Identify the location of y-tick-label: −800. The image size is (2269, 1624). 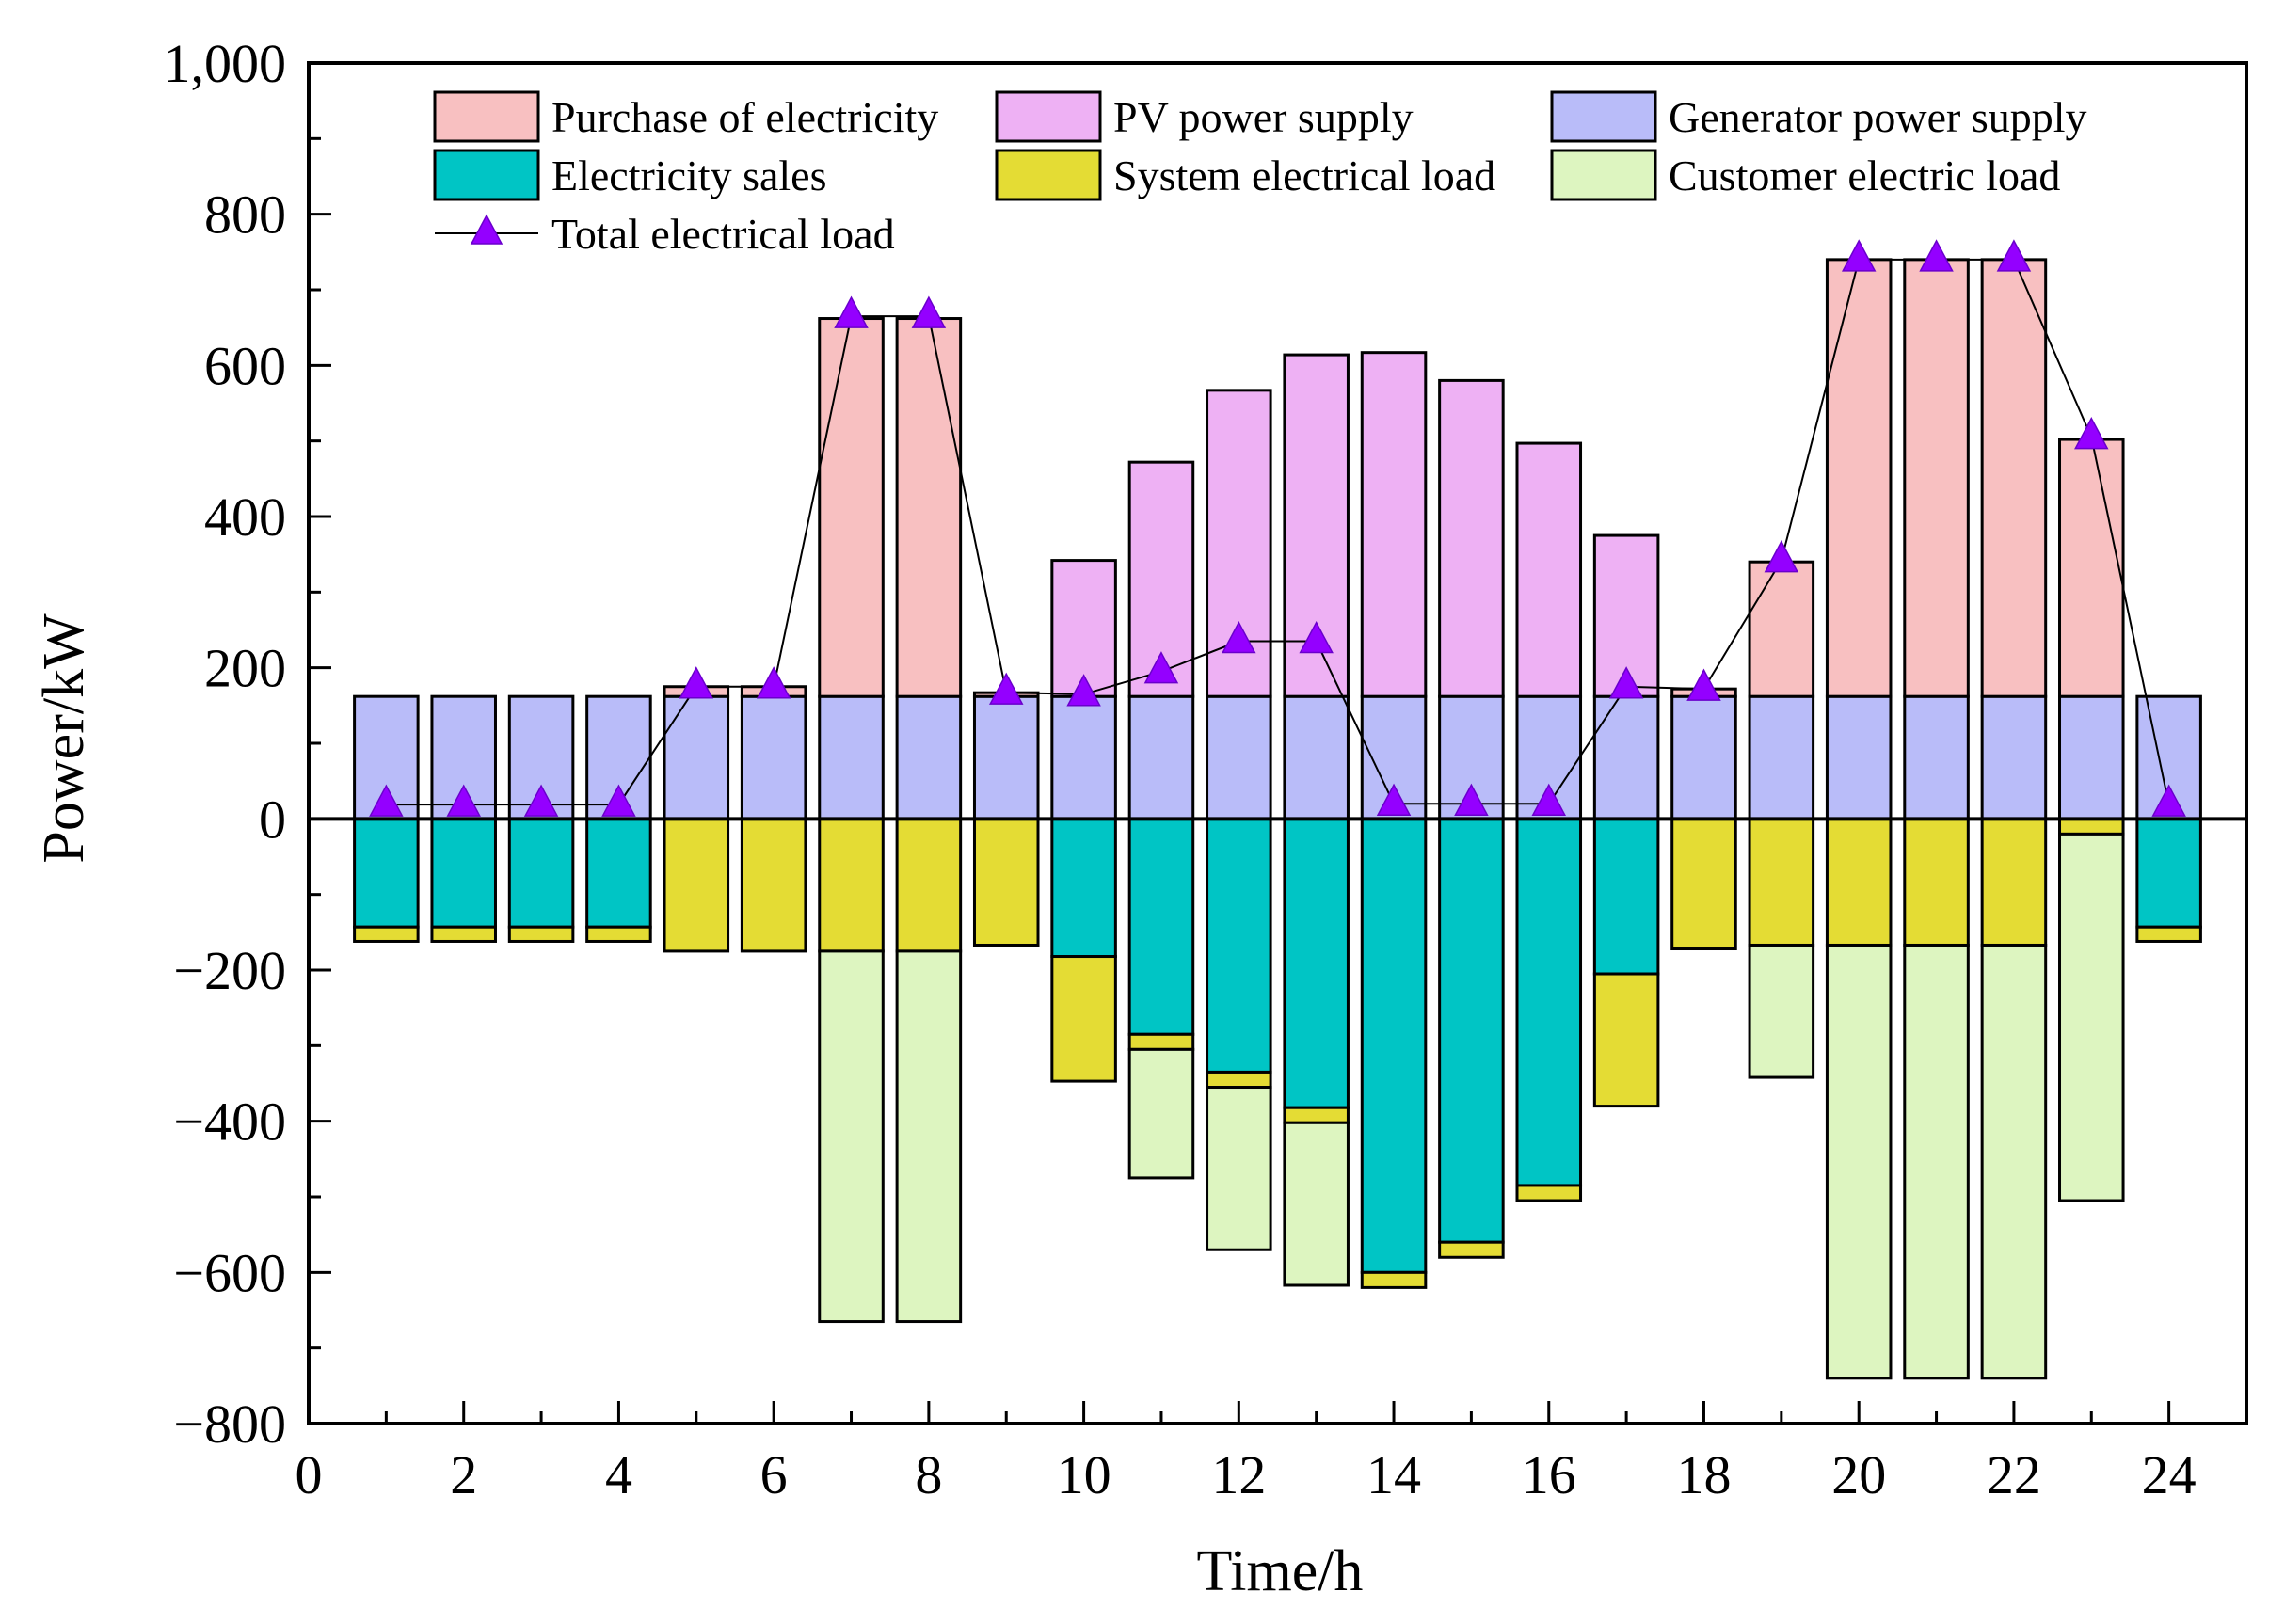
(229, 1424).